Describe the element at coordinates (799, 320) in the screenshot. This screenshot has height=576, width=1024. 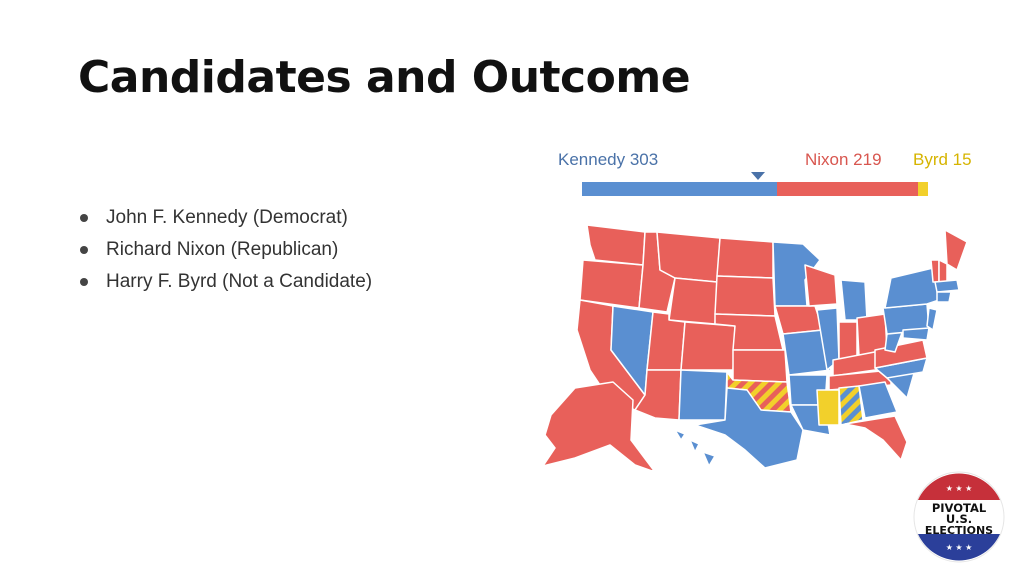
I see `state-iowa` at that location.